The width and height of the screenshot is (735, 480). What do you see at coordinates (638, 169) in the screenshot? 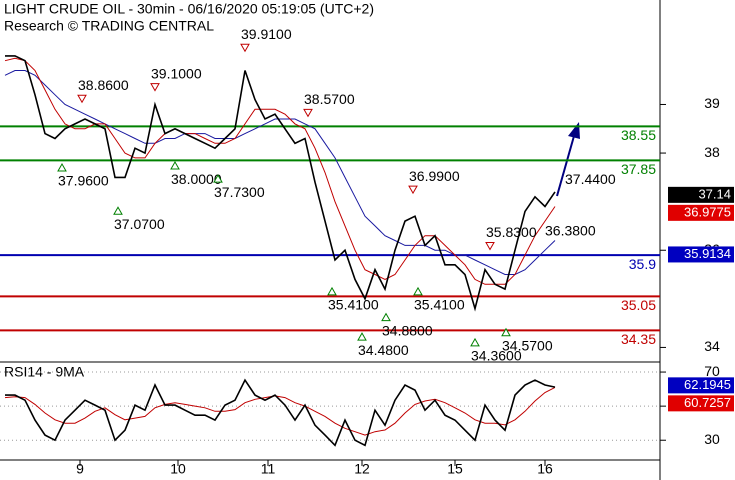
I see `level-label: 37.85` at bounding box center [638, 169].